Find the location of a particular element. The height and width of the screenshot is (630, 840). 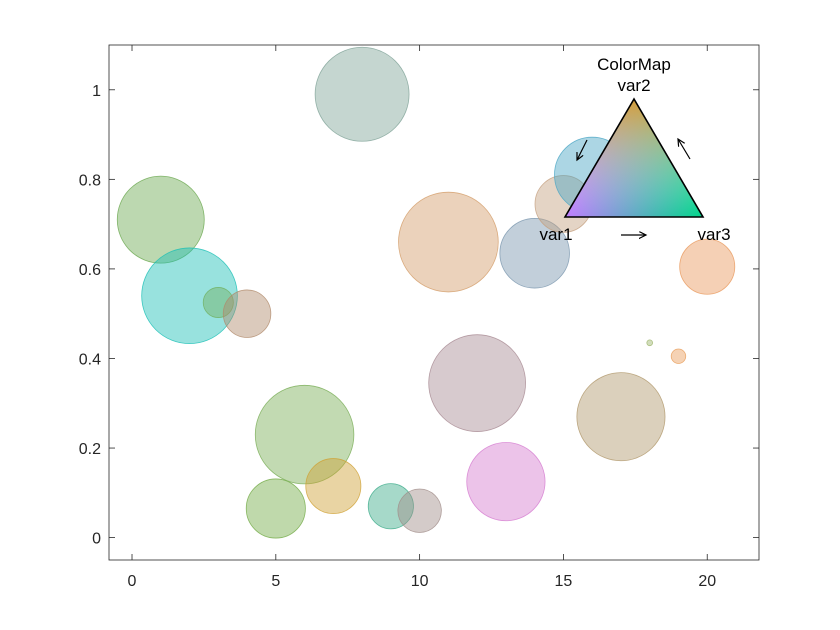

colormap-title: ColorMap is located at coordinates (634, 64).